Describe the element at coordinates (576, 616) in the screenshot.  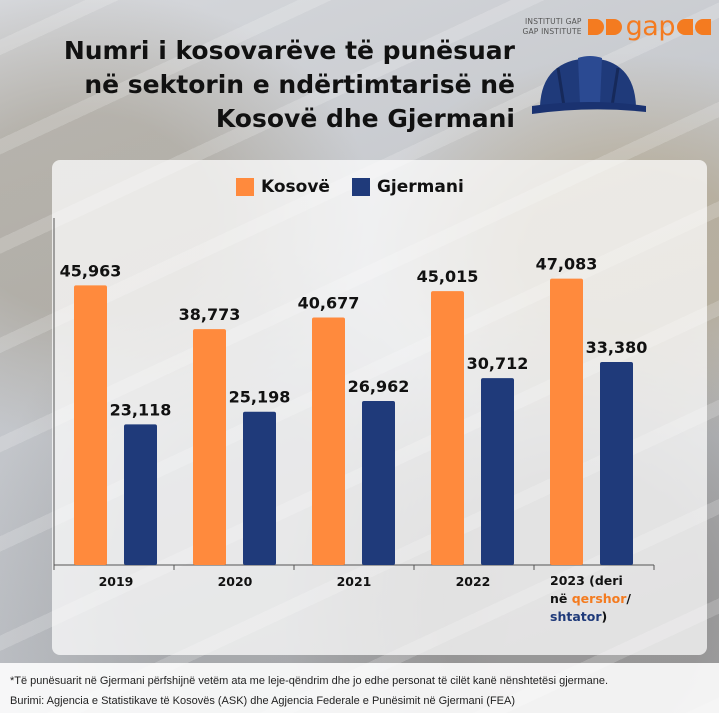
I see `x-tick-2023-shtator: shtator` at that location.